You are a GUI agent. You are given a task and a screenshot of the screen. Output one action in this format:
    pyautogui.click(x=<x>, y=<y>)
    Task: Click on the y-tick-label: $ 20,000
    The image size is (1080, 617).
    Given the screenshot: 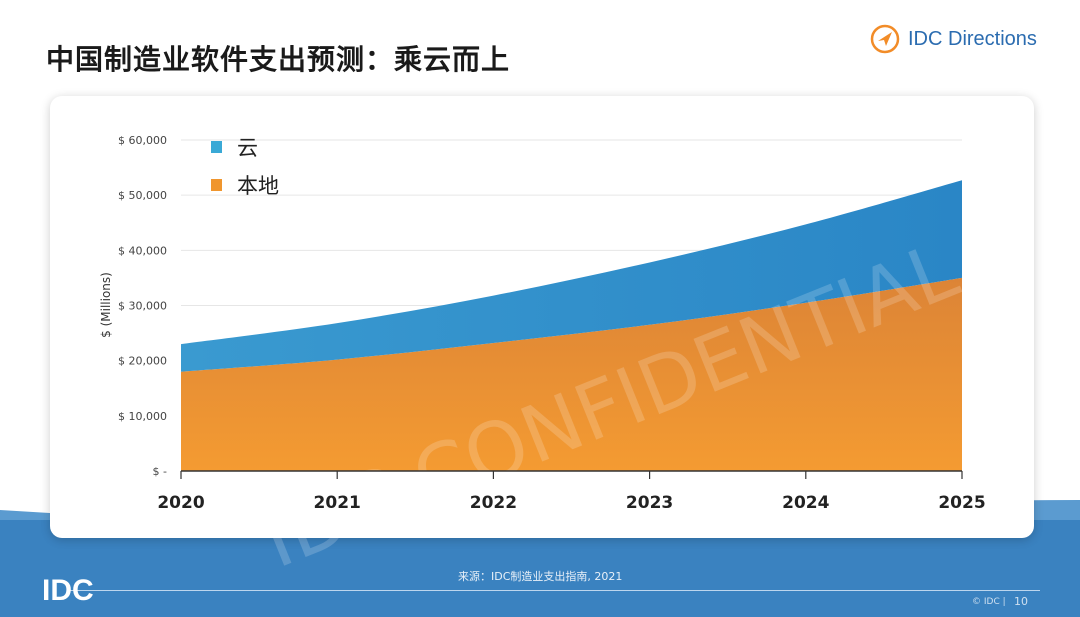 What is the action you would take?
    pyautogui.click(x=142, y=361)
    